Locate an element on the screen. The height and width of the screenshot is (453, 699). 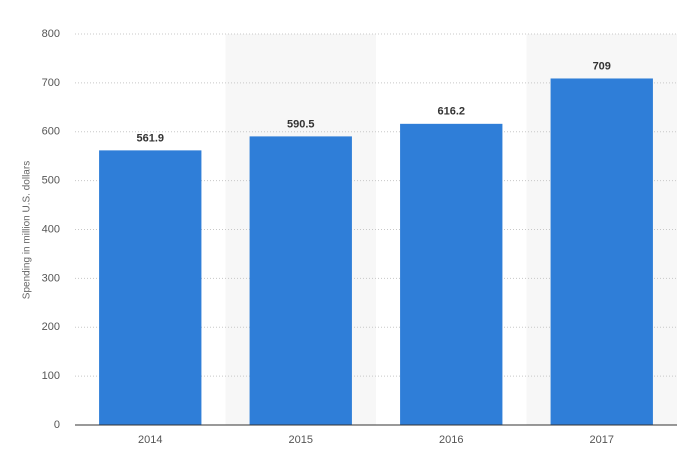
data-label: 561.9 is located at coordinates (150, 138).